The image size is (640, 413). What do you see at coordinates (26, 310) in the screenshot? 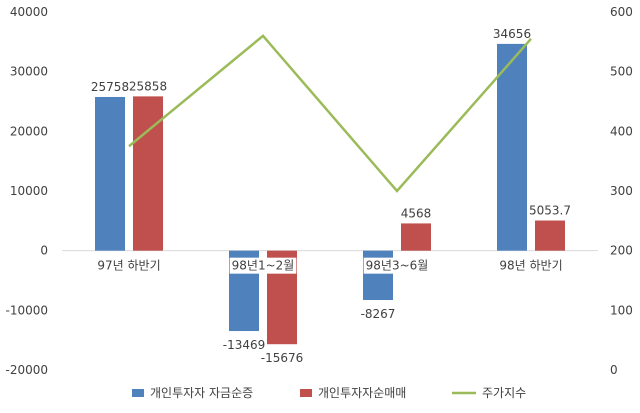
I see `y-left-tick-label: -10000` at bounding box center [26, 310].